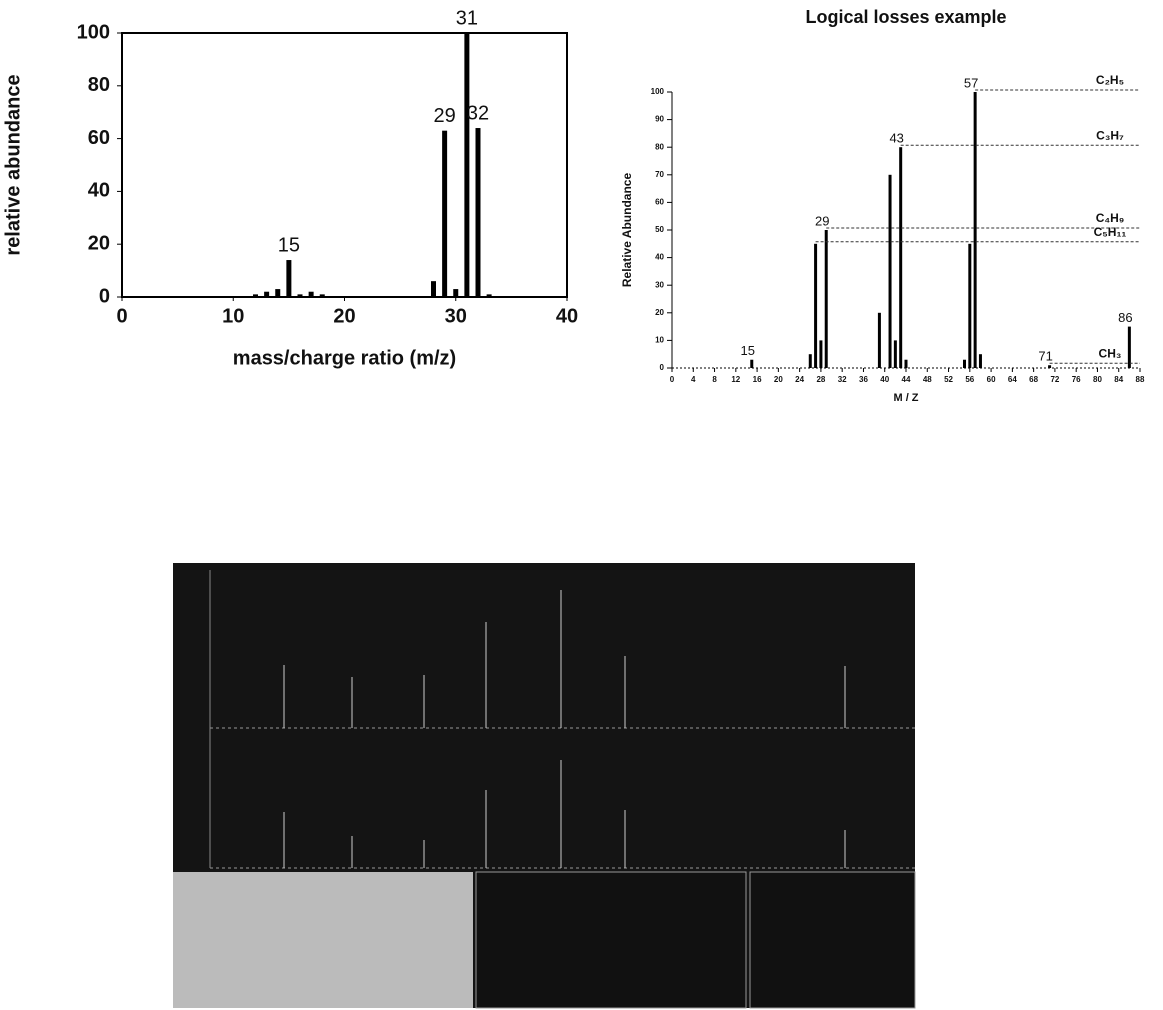  What do you see at coordinates (659, 174) in the screenshot?
I see `y-tick-label: 70` at bounding box center [659, 174].